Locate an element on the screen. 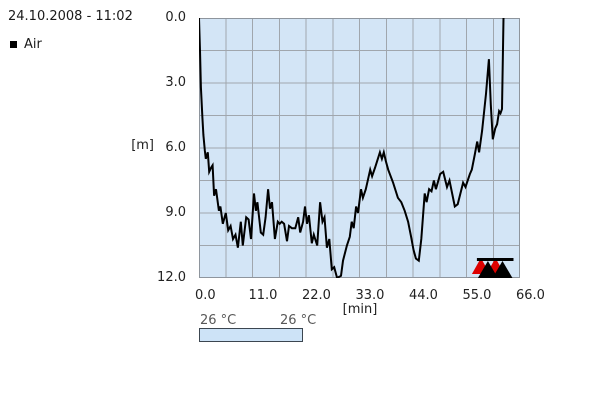 The width and height of the screenshot is (600, 400). x-tick-label: 55.0 is located at coordinates (477, 295).